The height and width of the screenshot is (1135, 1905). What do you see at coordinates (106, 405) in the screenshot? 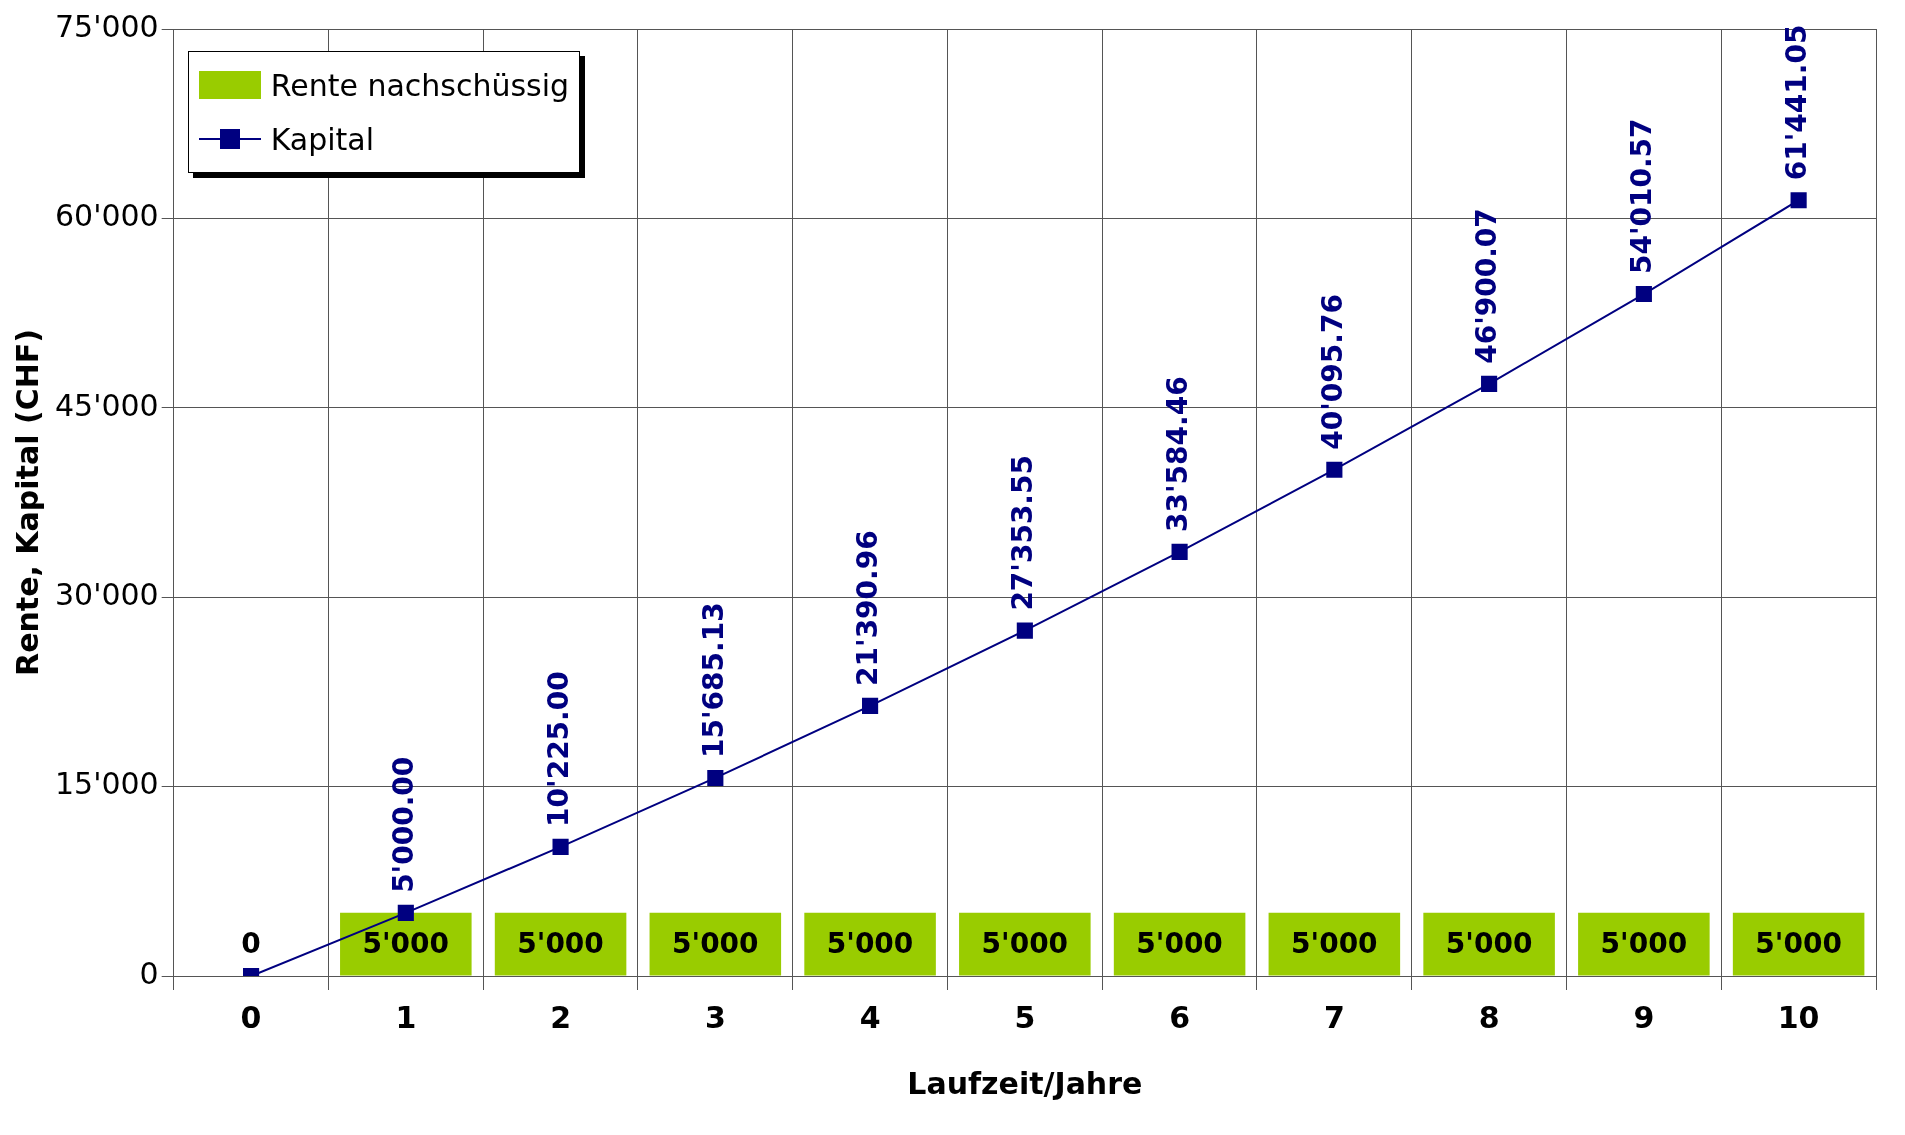
I see `y-tick-label: 45'000` at bounding box center [106, 405].